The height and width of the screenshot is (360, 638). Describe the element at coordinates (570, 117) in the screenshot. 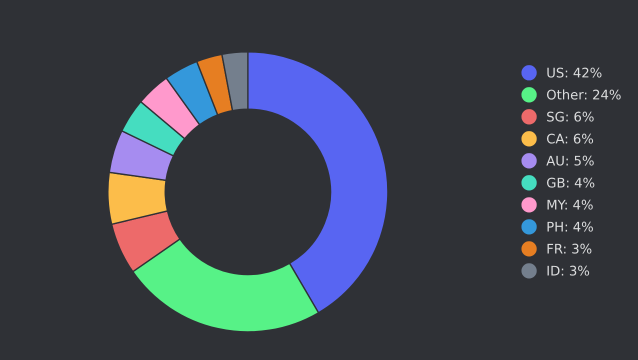

I see `legend-label: SG: 6%` at that location.